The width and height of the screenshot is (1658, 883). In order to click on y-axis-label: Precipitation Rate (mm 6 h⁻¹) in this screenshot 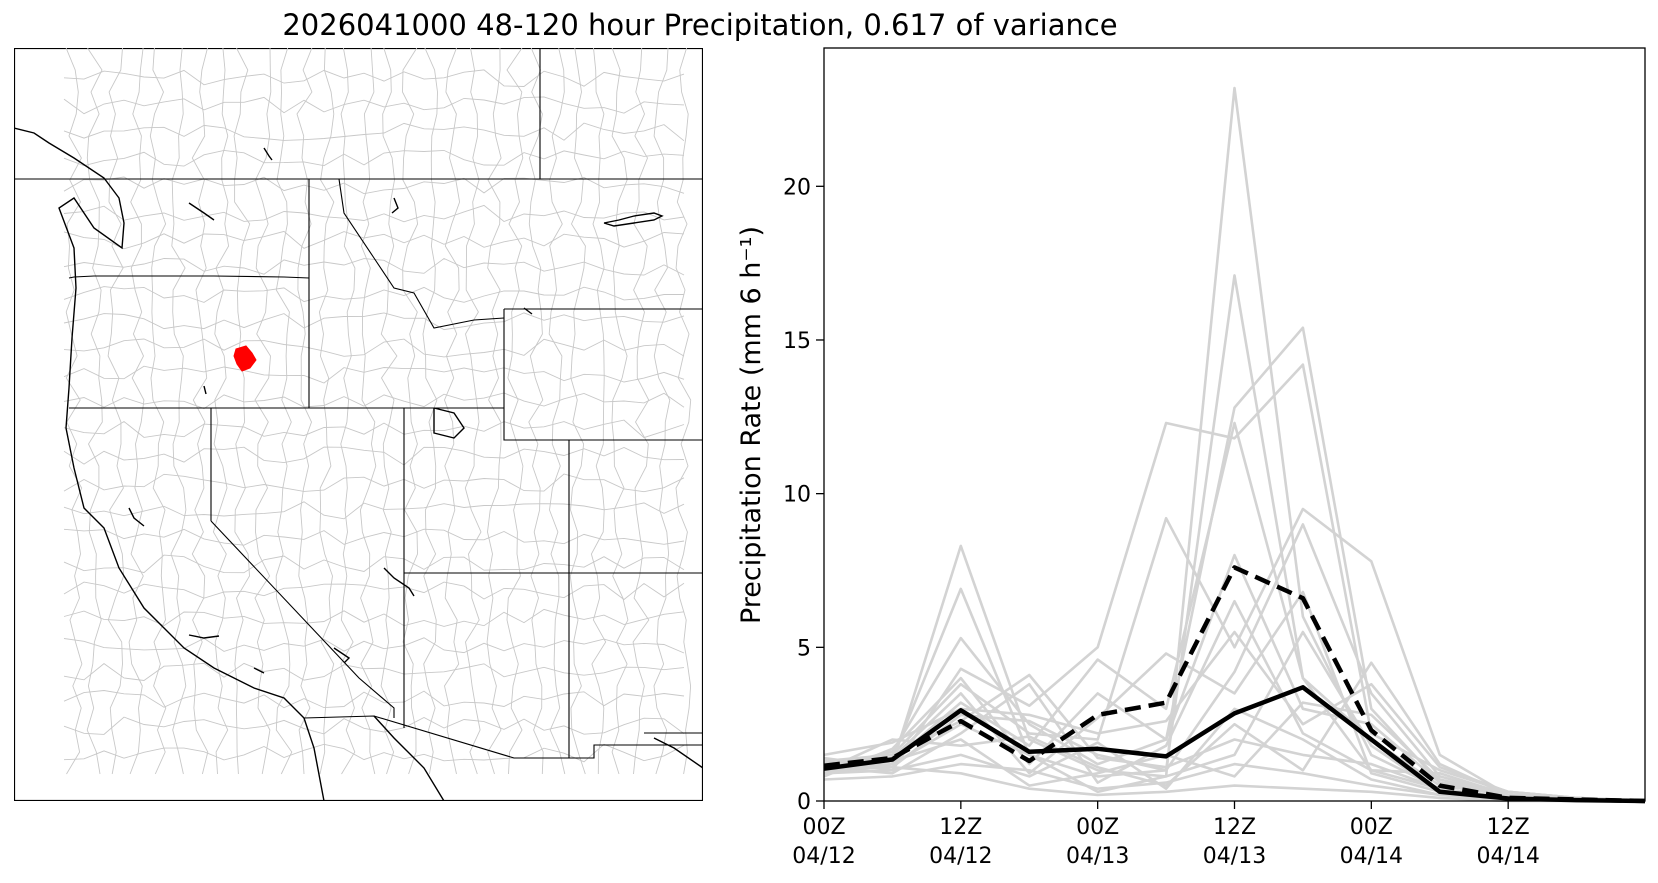, I will do `click(751, 425)`.